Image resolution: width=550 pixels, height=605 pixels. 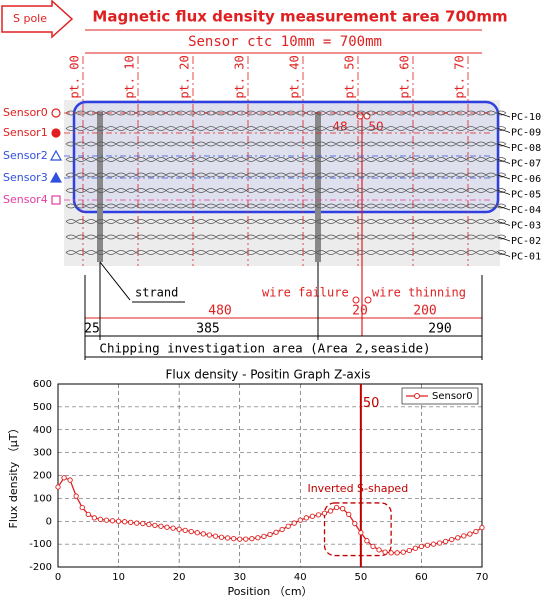 I want to click on x-tick-label: 20, so click(x=179, y=577).